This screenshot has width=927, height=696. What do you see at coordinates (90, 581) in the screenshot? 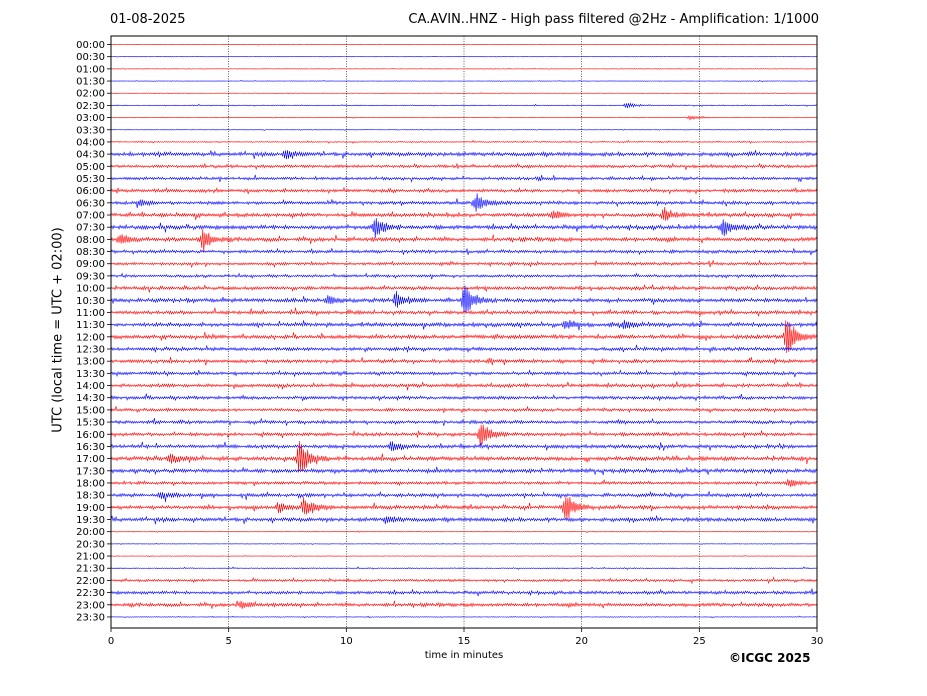
I see `y-tick-label: 22:00` at bounding box center [90, 581].